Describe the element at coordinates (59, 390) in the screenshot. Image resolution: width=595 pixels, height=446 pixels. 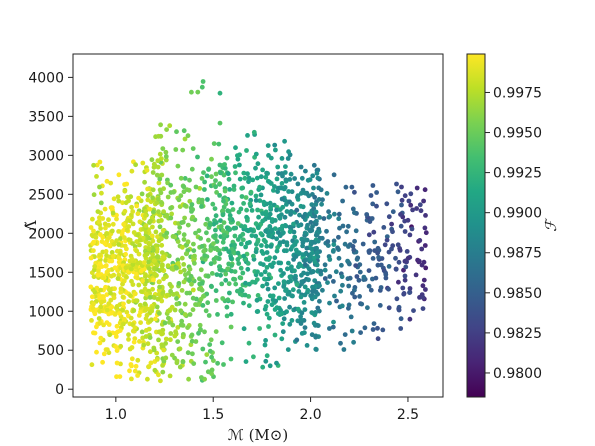
I see `y-tick-label: 0` at that location.